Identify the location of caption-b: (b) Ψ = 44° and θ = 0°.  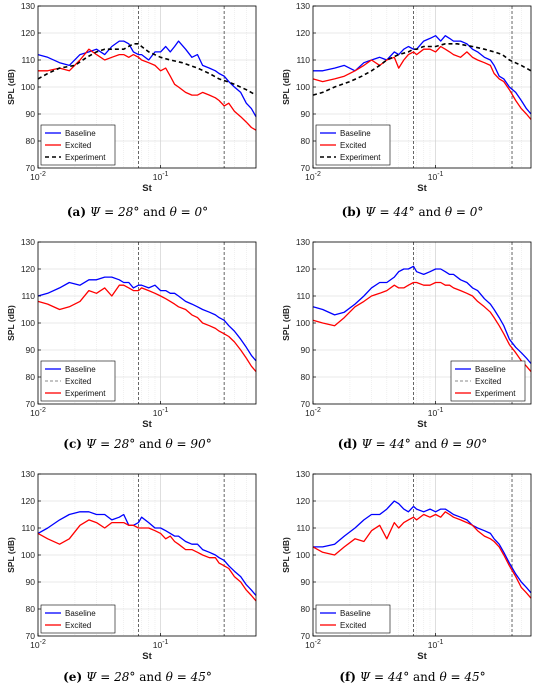
(412, 212).